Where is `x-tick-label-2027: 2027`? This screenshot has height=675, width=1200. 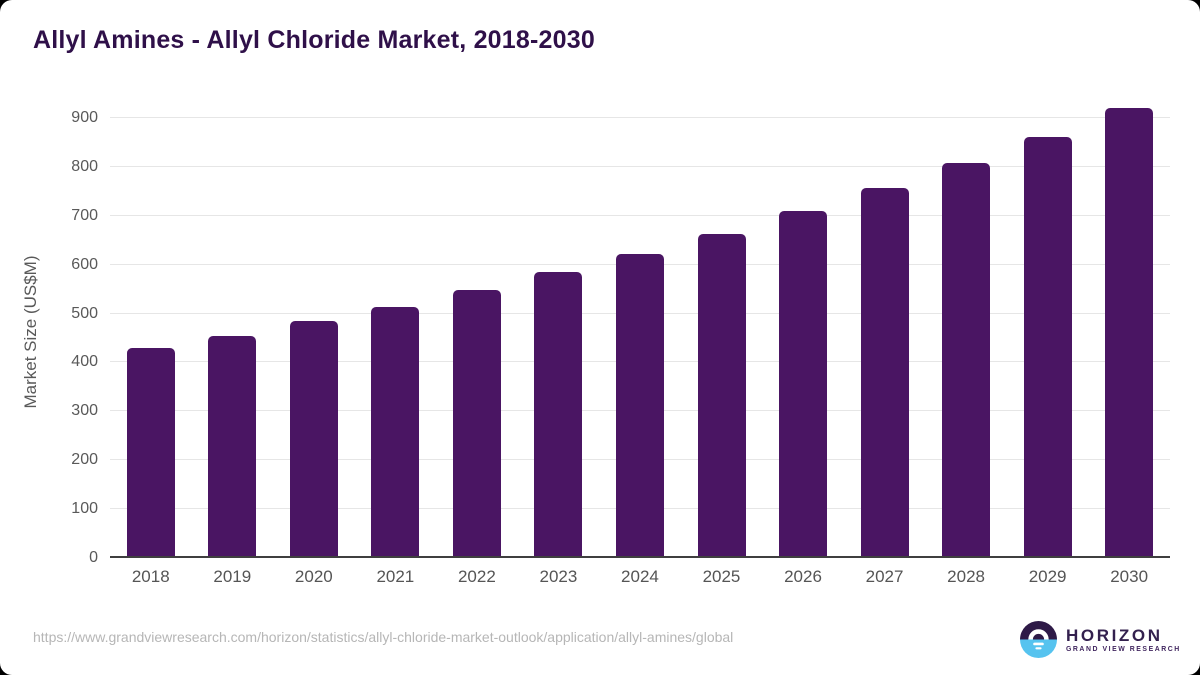
x-tick-label-2027: 2027 is located at coordinates (884, 576).